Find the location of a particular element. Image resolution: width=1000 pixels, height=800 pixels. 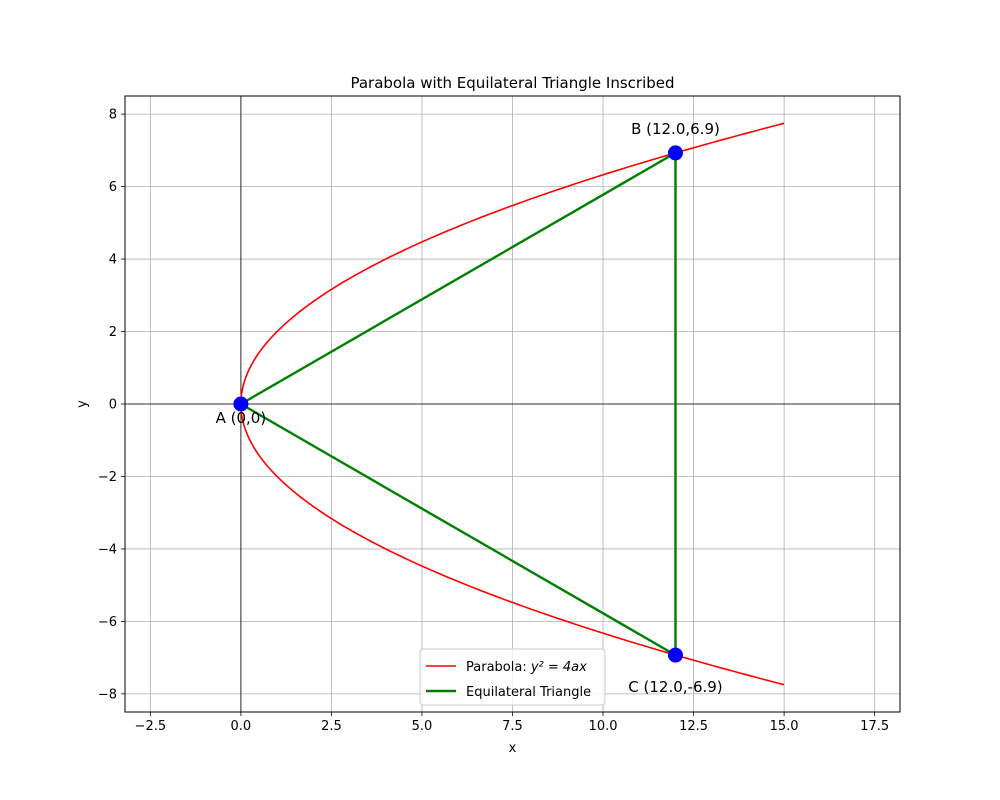

y-tick-label: −4 is located at coordinates (107, 549).